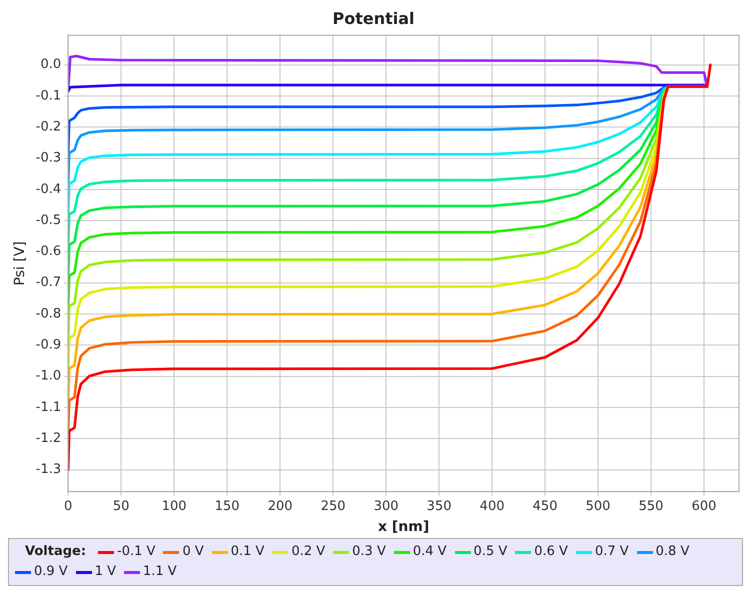 This screenshot has height=596, width=751. What do you see at coordinates (280, 506) in the screenshot?
I see `x-tick-label: 200` at bounding box center [280, 506].